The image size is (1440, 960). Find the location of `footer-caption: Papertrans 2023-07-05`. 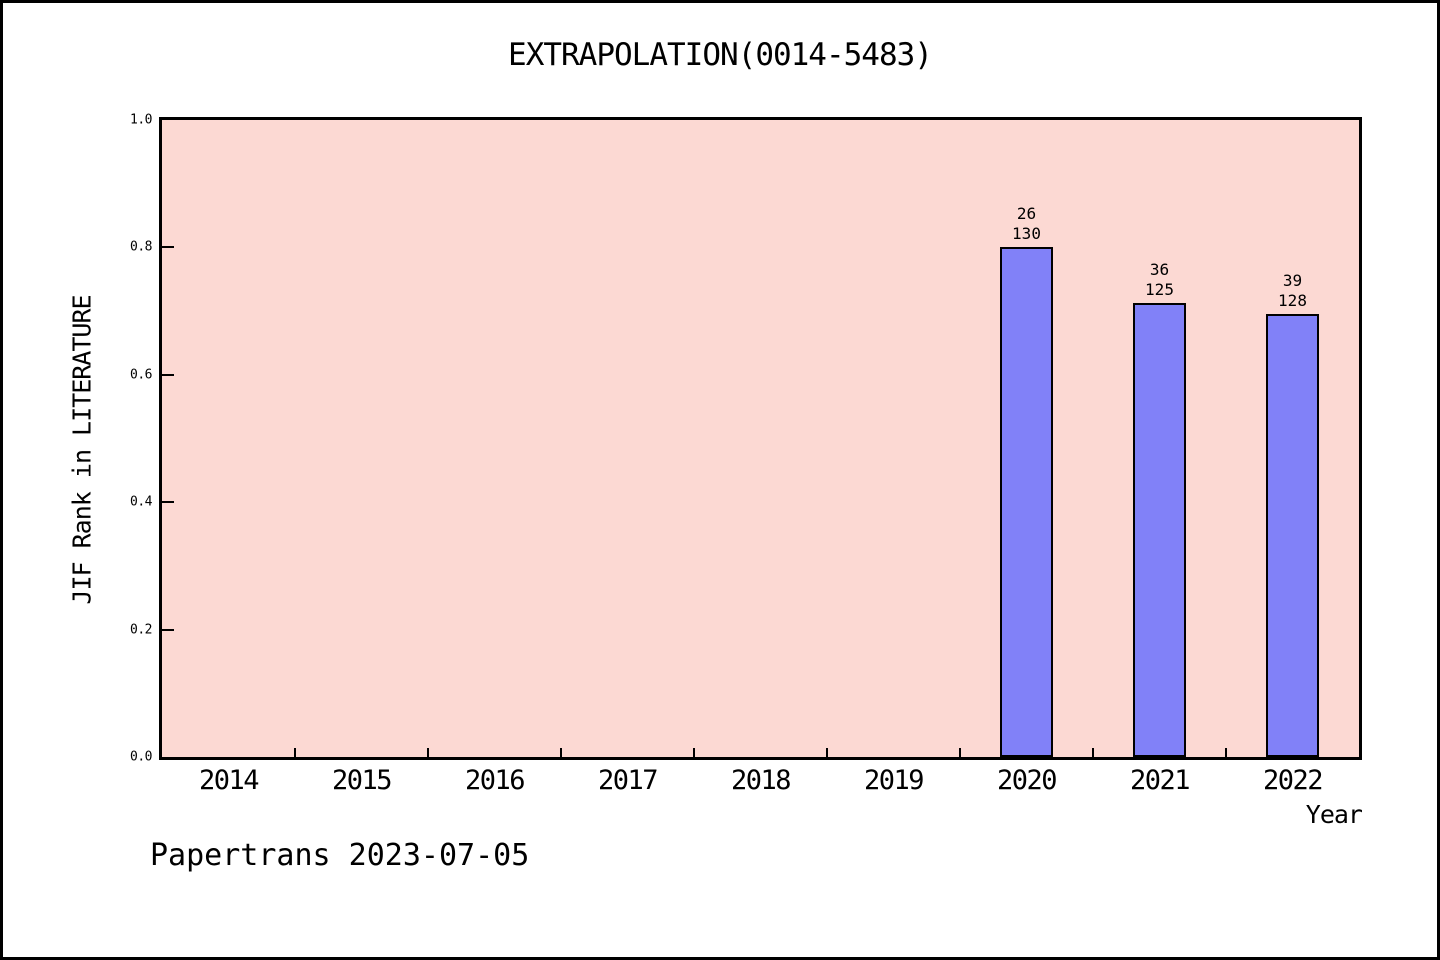

footer-caption: Papertrans 2023-07-05 is located at coordinates (340, 855).